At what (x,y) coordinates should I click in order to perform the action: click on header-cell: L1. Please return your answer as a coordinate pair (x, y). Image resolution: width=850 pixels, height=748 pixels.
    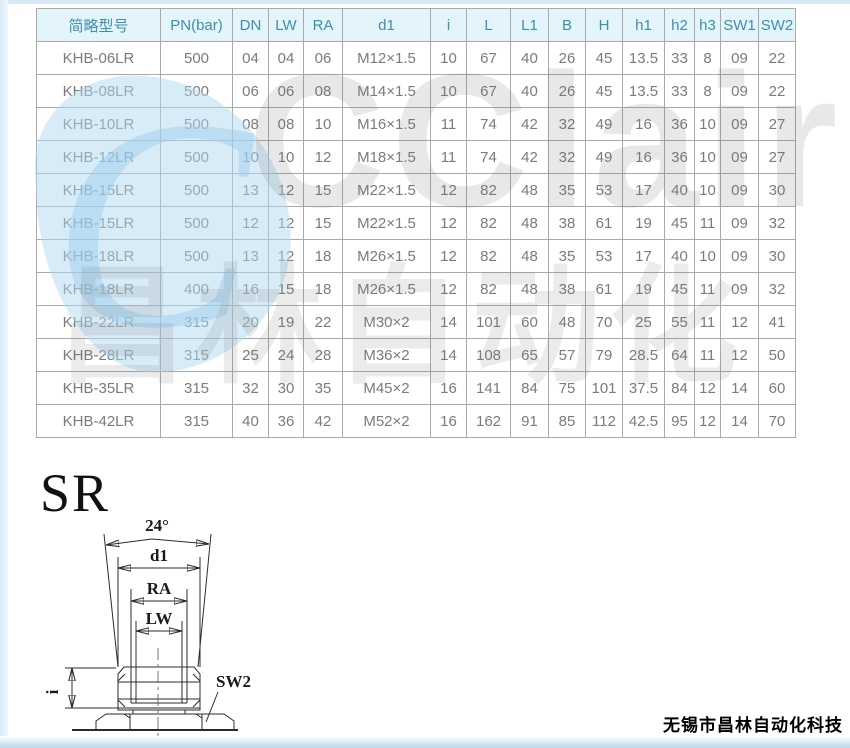
    Looking at the image, I should click on (529, 25).